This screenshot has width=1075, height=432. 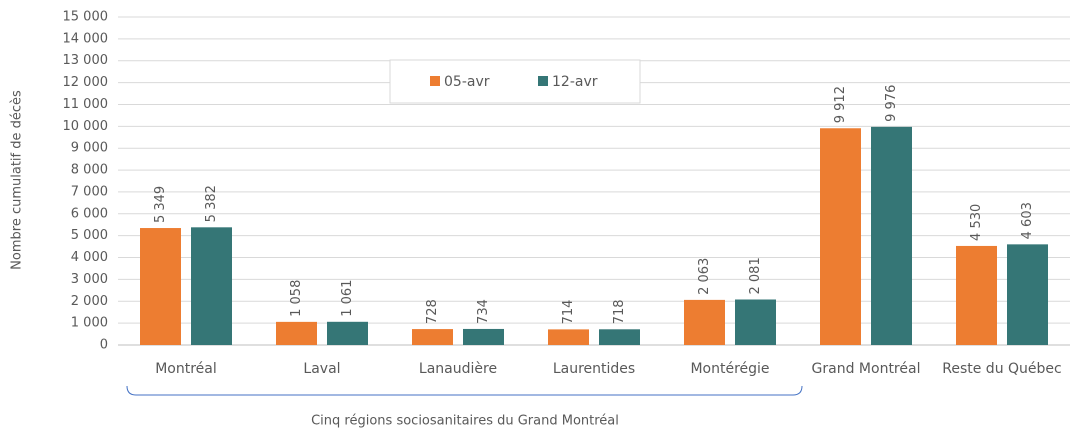 What do you see at coordinates (729, 369) in the screenshot?
I see `x-tick-label: Montérégie` at bounding box center [729, 369].